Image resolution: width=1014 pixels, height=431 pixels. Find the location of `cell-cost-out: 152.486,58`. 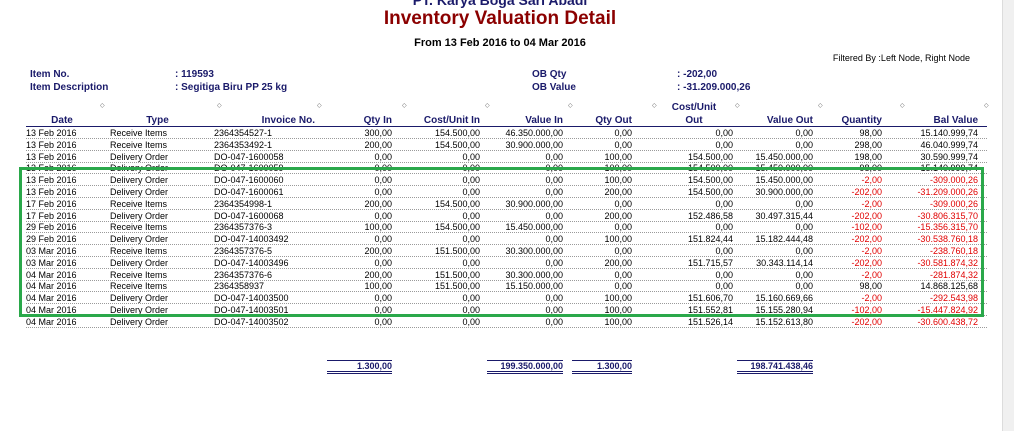

cell-cost-out: 152.486,58 is located at coordinates (710, 215).